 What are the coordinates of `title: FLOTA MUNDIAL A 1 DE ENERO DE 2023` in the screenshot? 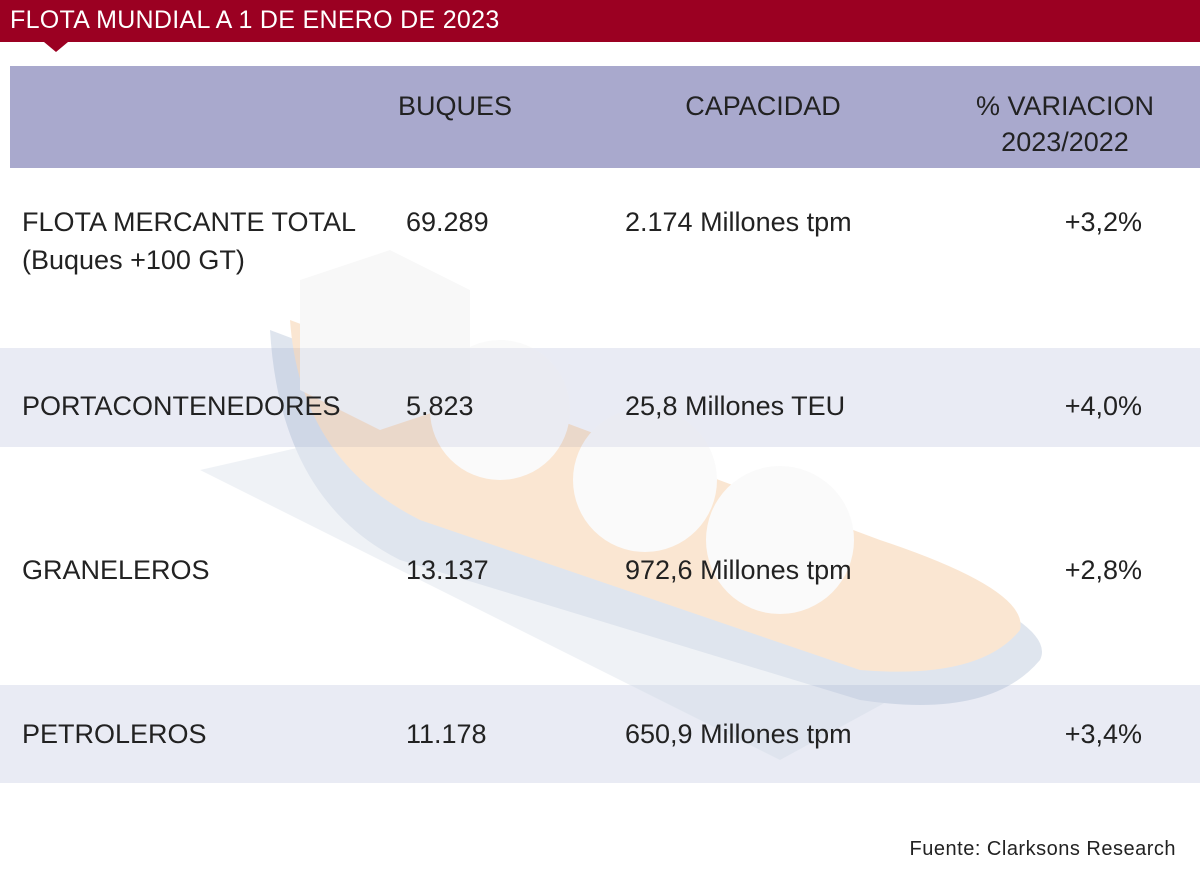 It's located at (255, 20).